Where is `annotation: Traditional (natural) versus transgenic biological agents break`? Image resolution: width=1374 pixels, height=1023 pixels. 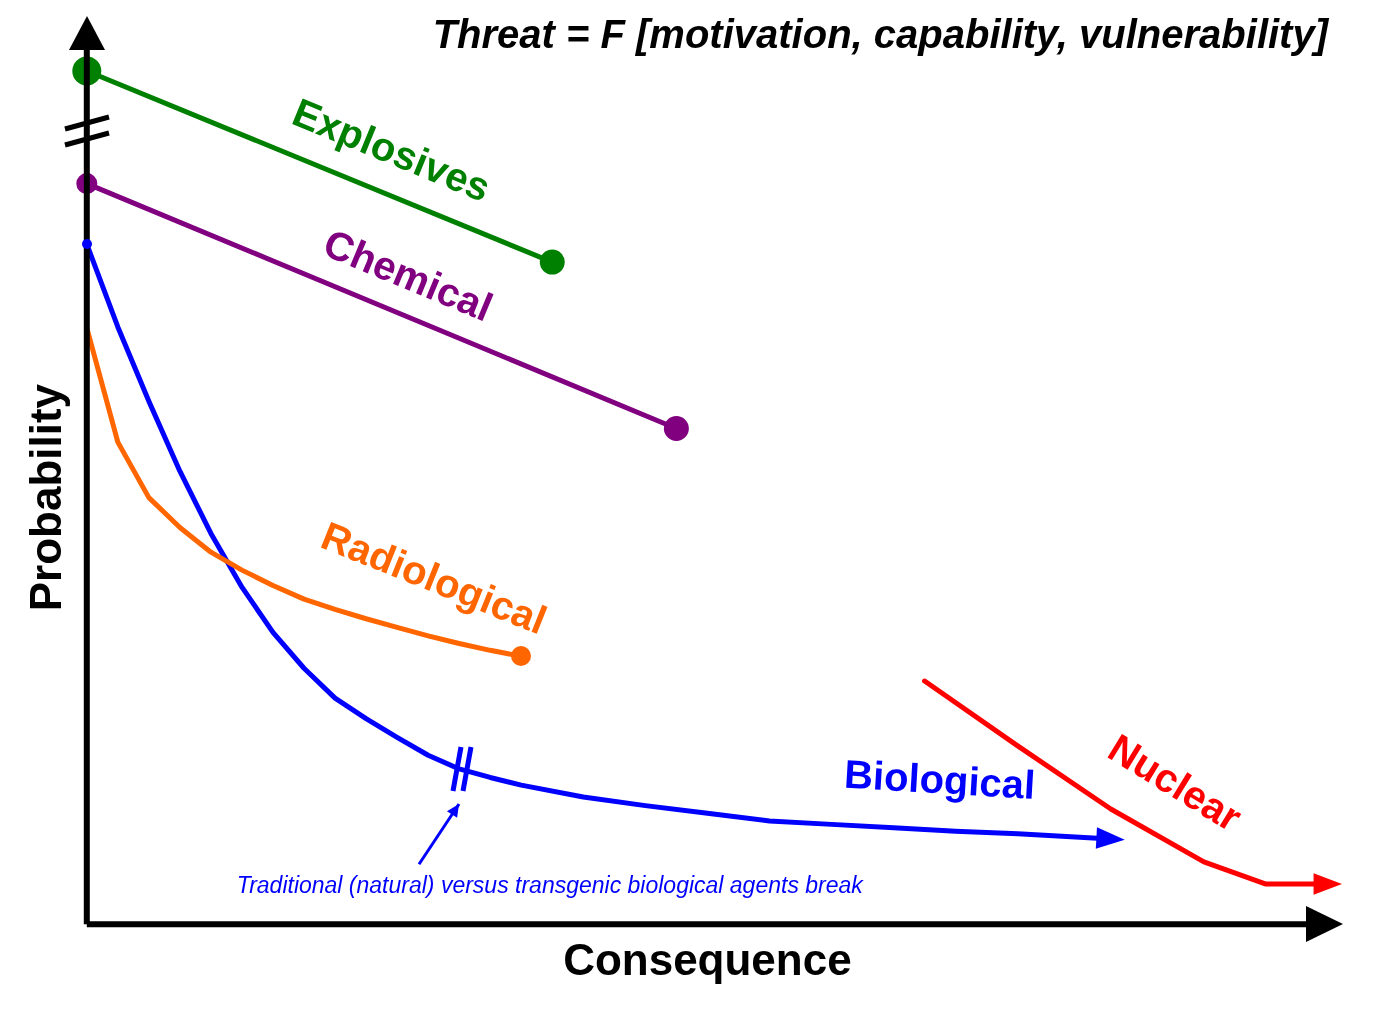 annotation: Traditional (natural) versus transgenic biological agents break is located at coordinates (550, 884).